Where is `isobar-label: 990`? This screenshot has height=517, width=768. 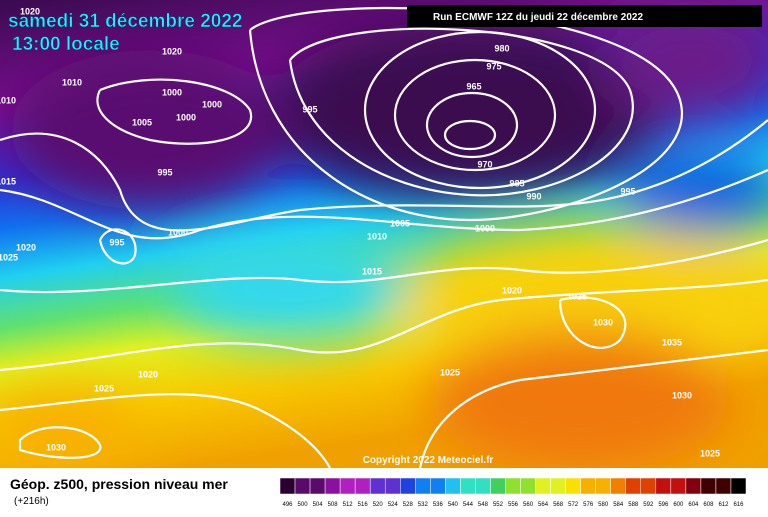
isobar-label: 990 is located at coordinates (533, 196).